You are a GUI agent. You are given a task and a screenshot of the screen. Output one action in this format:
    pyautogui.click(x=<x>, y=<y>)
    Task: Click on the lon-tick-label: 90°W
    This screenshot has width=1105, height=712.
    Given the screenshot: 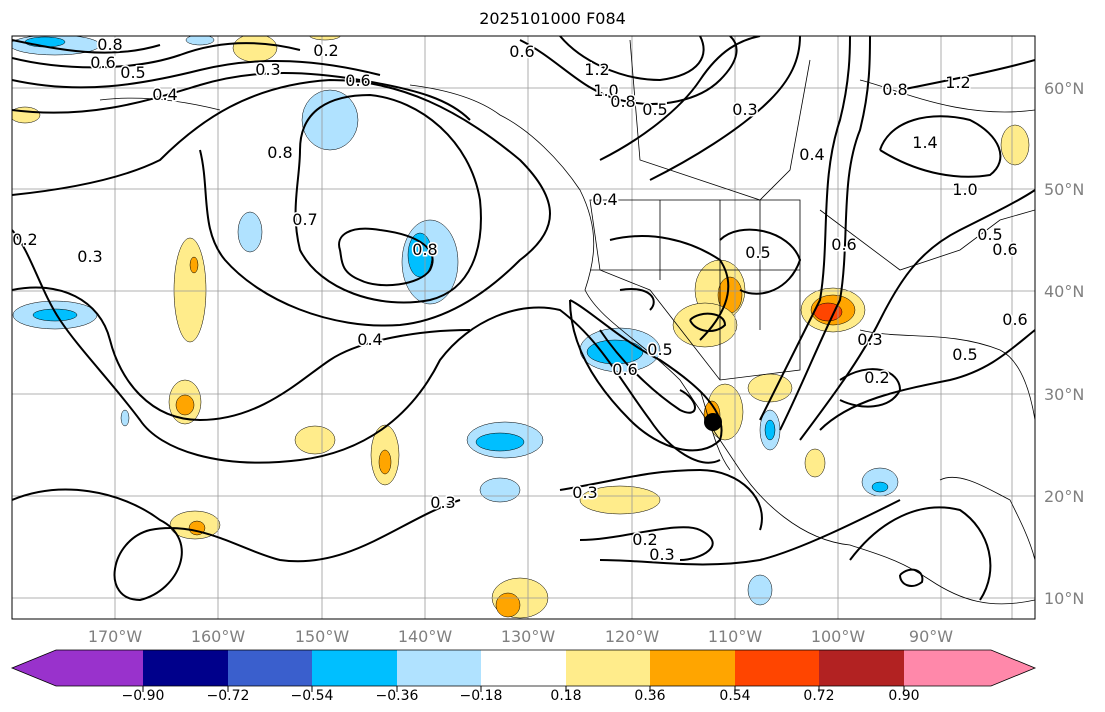 What is the action you would take?
    pyautogui.click(x=931, y=636)
    